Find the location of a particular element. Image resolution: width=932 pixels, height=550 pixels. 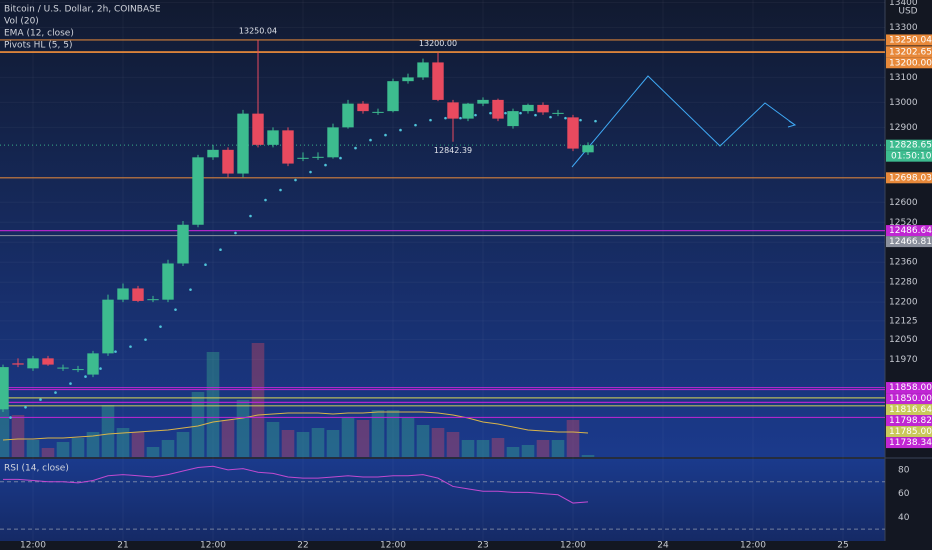

chart-title: Bitcoin / U.S. Dollar, 2h, COINBASE is located at coordinates (82, 10).